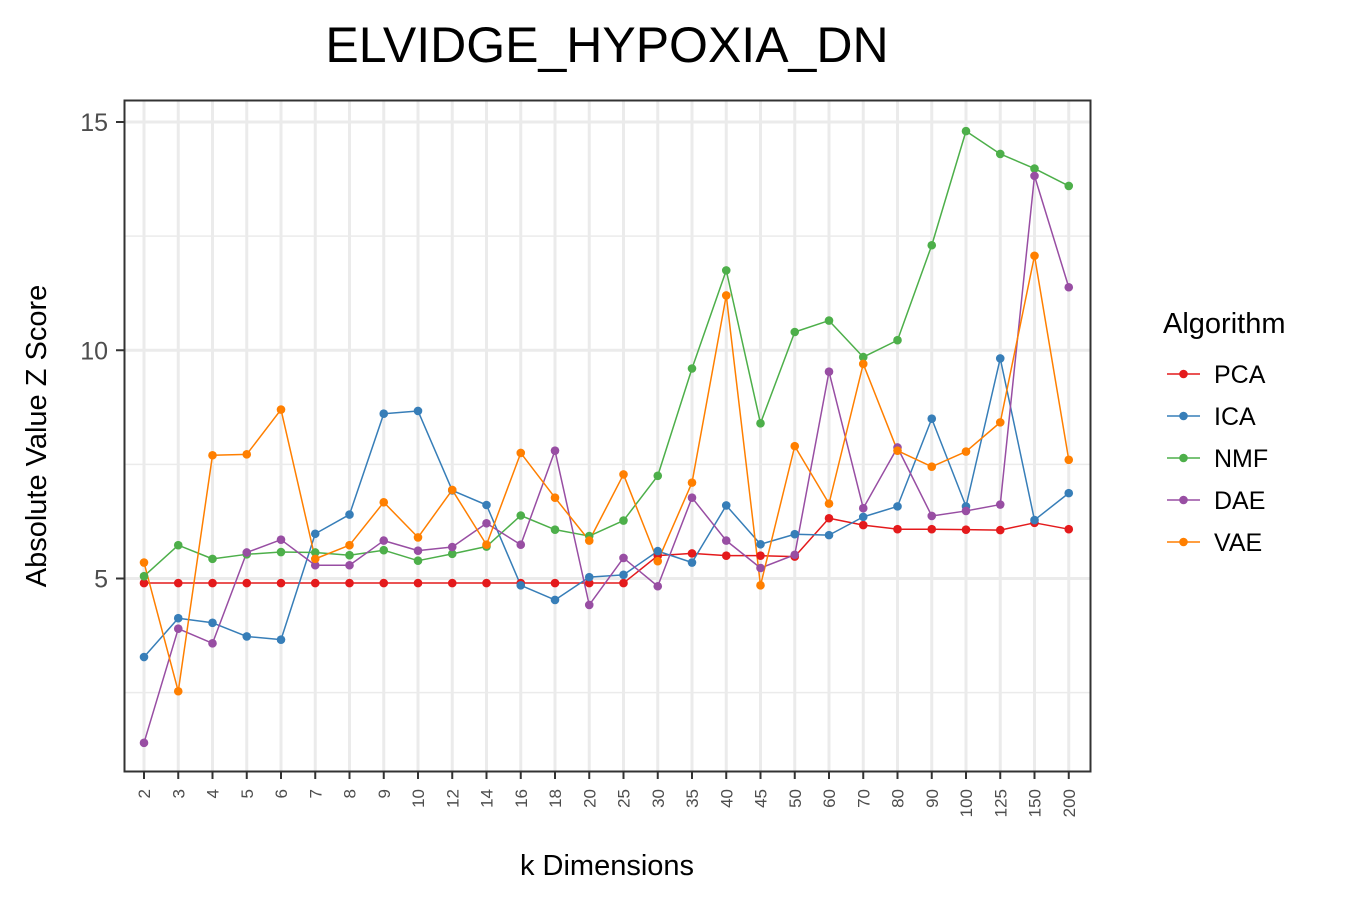 This screenshot has height=900, width=1350. What do you see at coordinates (247, 793) in the screenshot?
I see `x-tick-label: 5` at bounding box center [247, 793].